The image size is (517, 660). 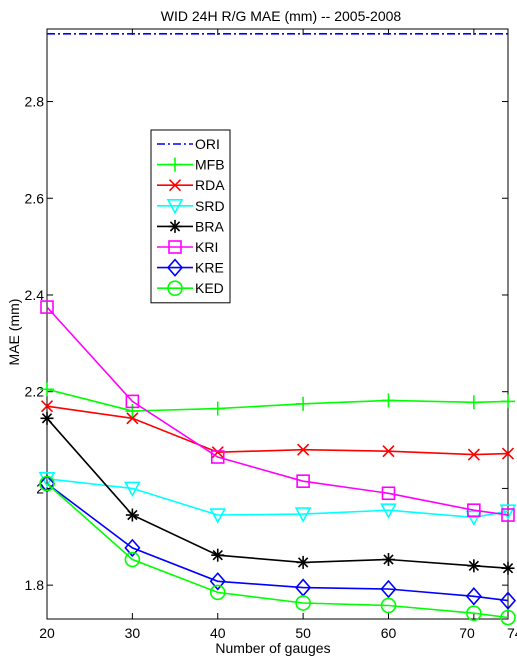 What do you see at coordinates (209, 288) in the screenshot?
I see `legend-label-ked: KED` at bounding box center [209, 288].